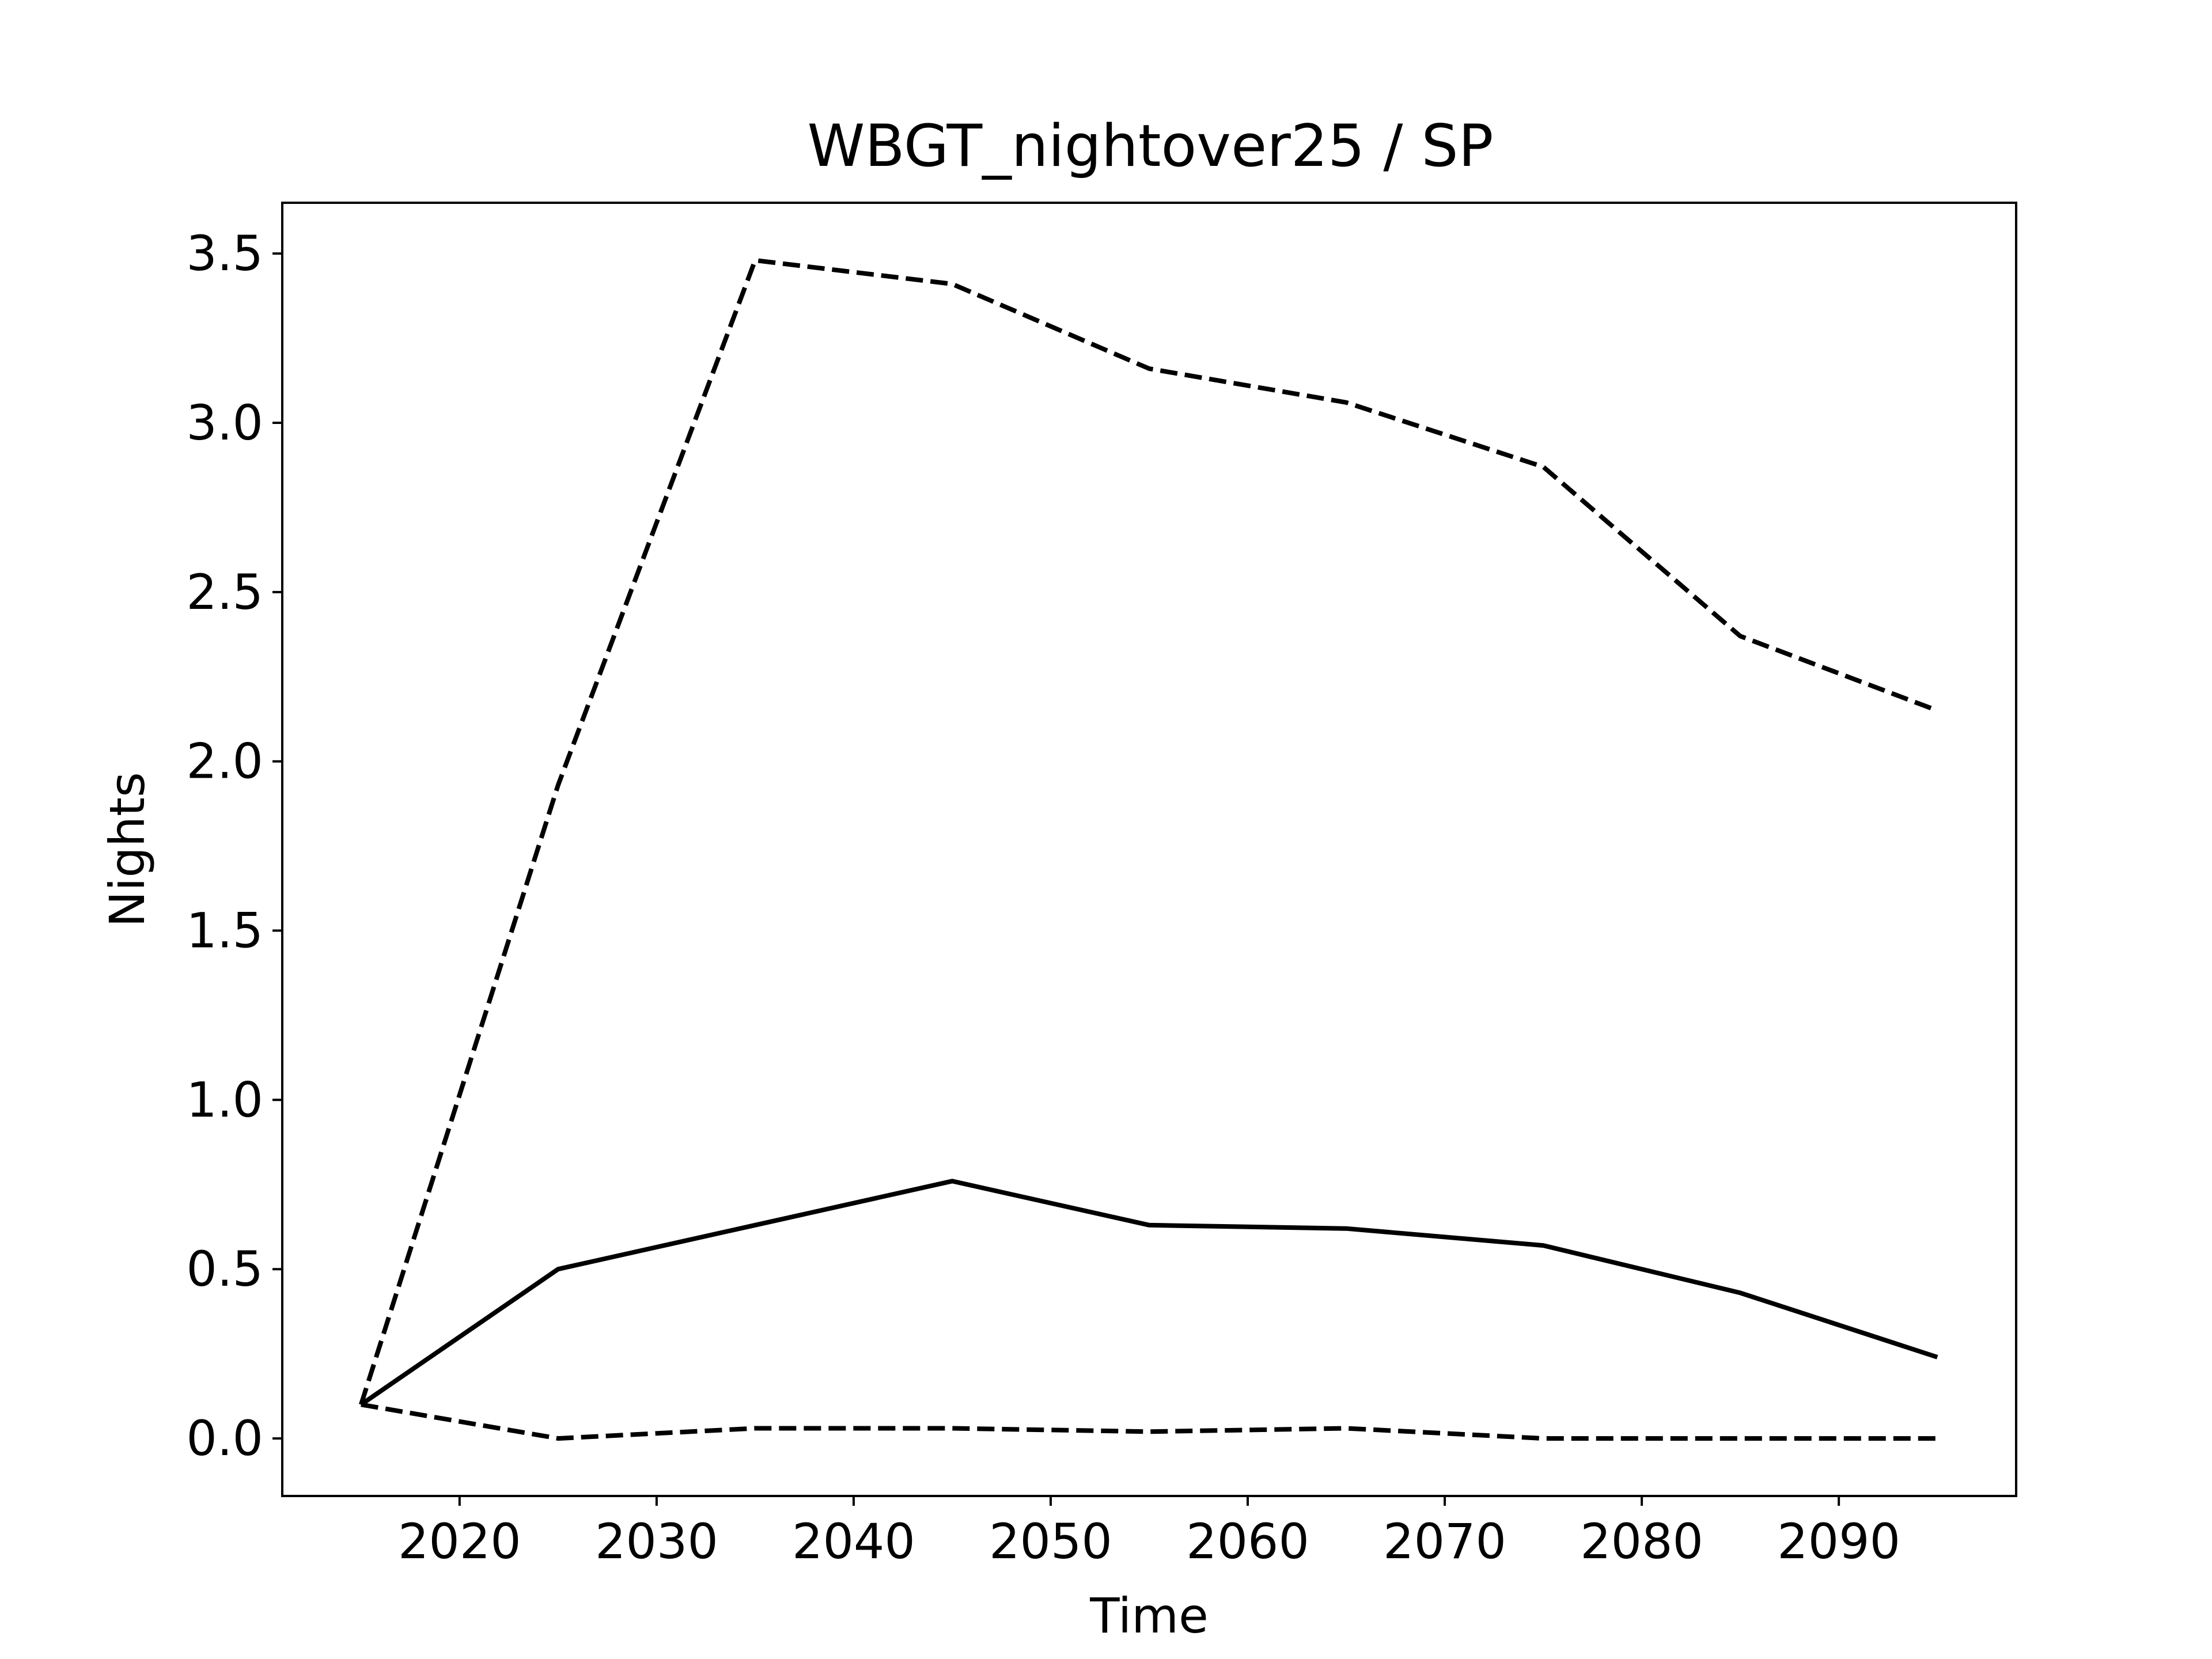 The width and height of the screenshot is (2212, 1659). I want to click on series-line-3-dashed, so click(1149, 1421).